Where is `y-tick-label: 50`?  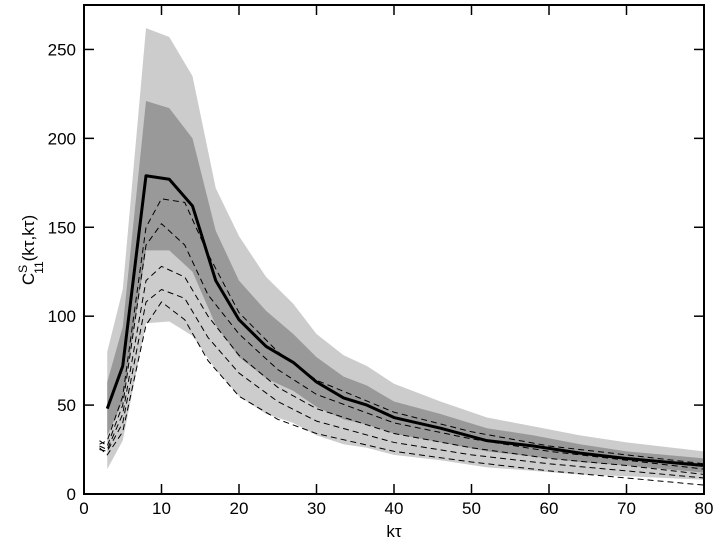
y-tick-label: 50 is located at coordinates (66, 405).